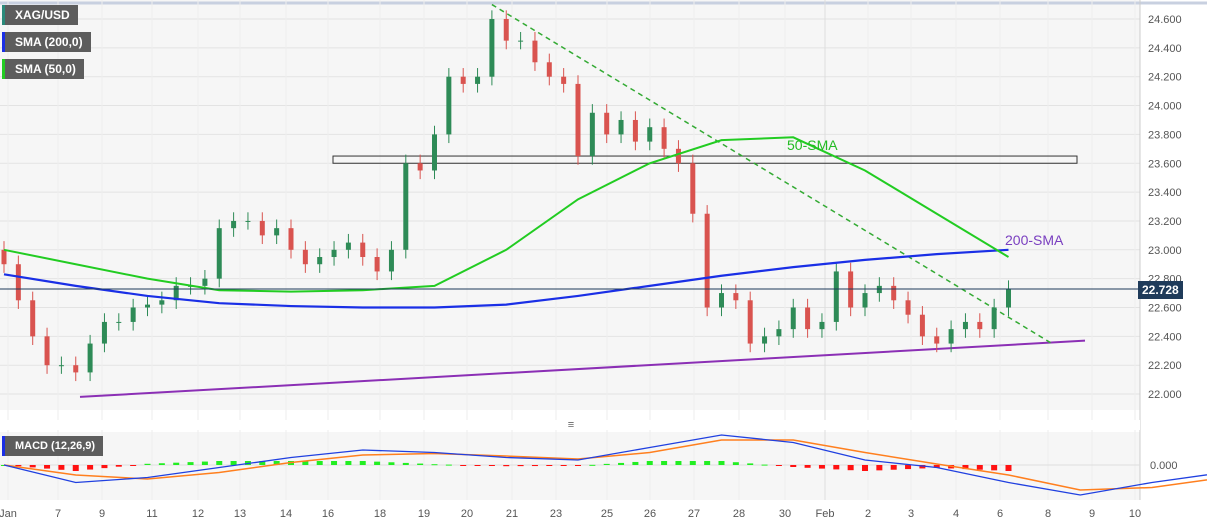 Image resolution: width=1207 pixels, height=526 pixels. I want to click on date-tick-label: 2, so click(868, 514).